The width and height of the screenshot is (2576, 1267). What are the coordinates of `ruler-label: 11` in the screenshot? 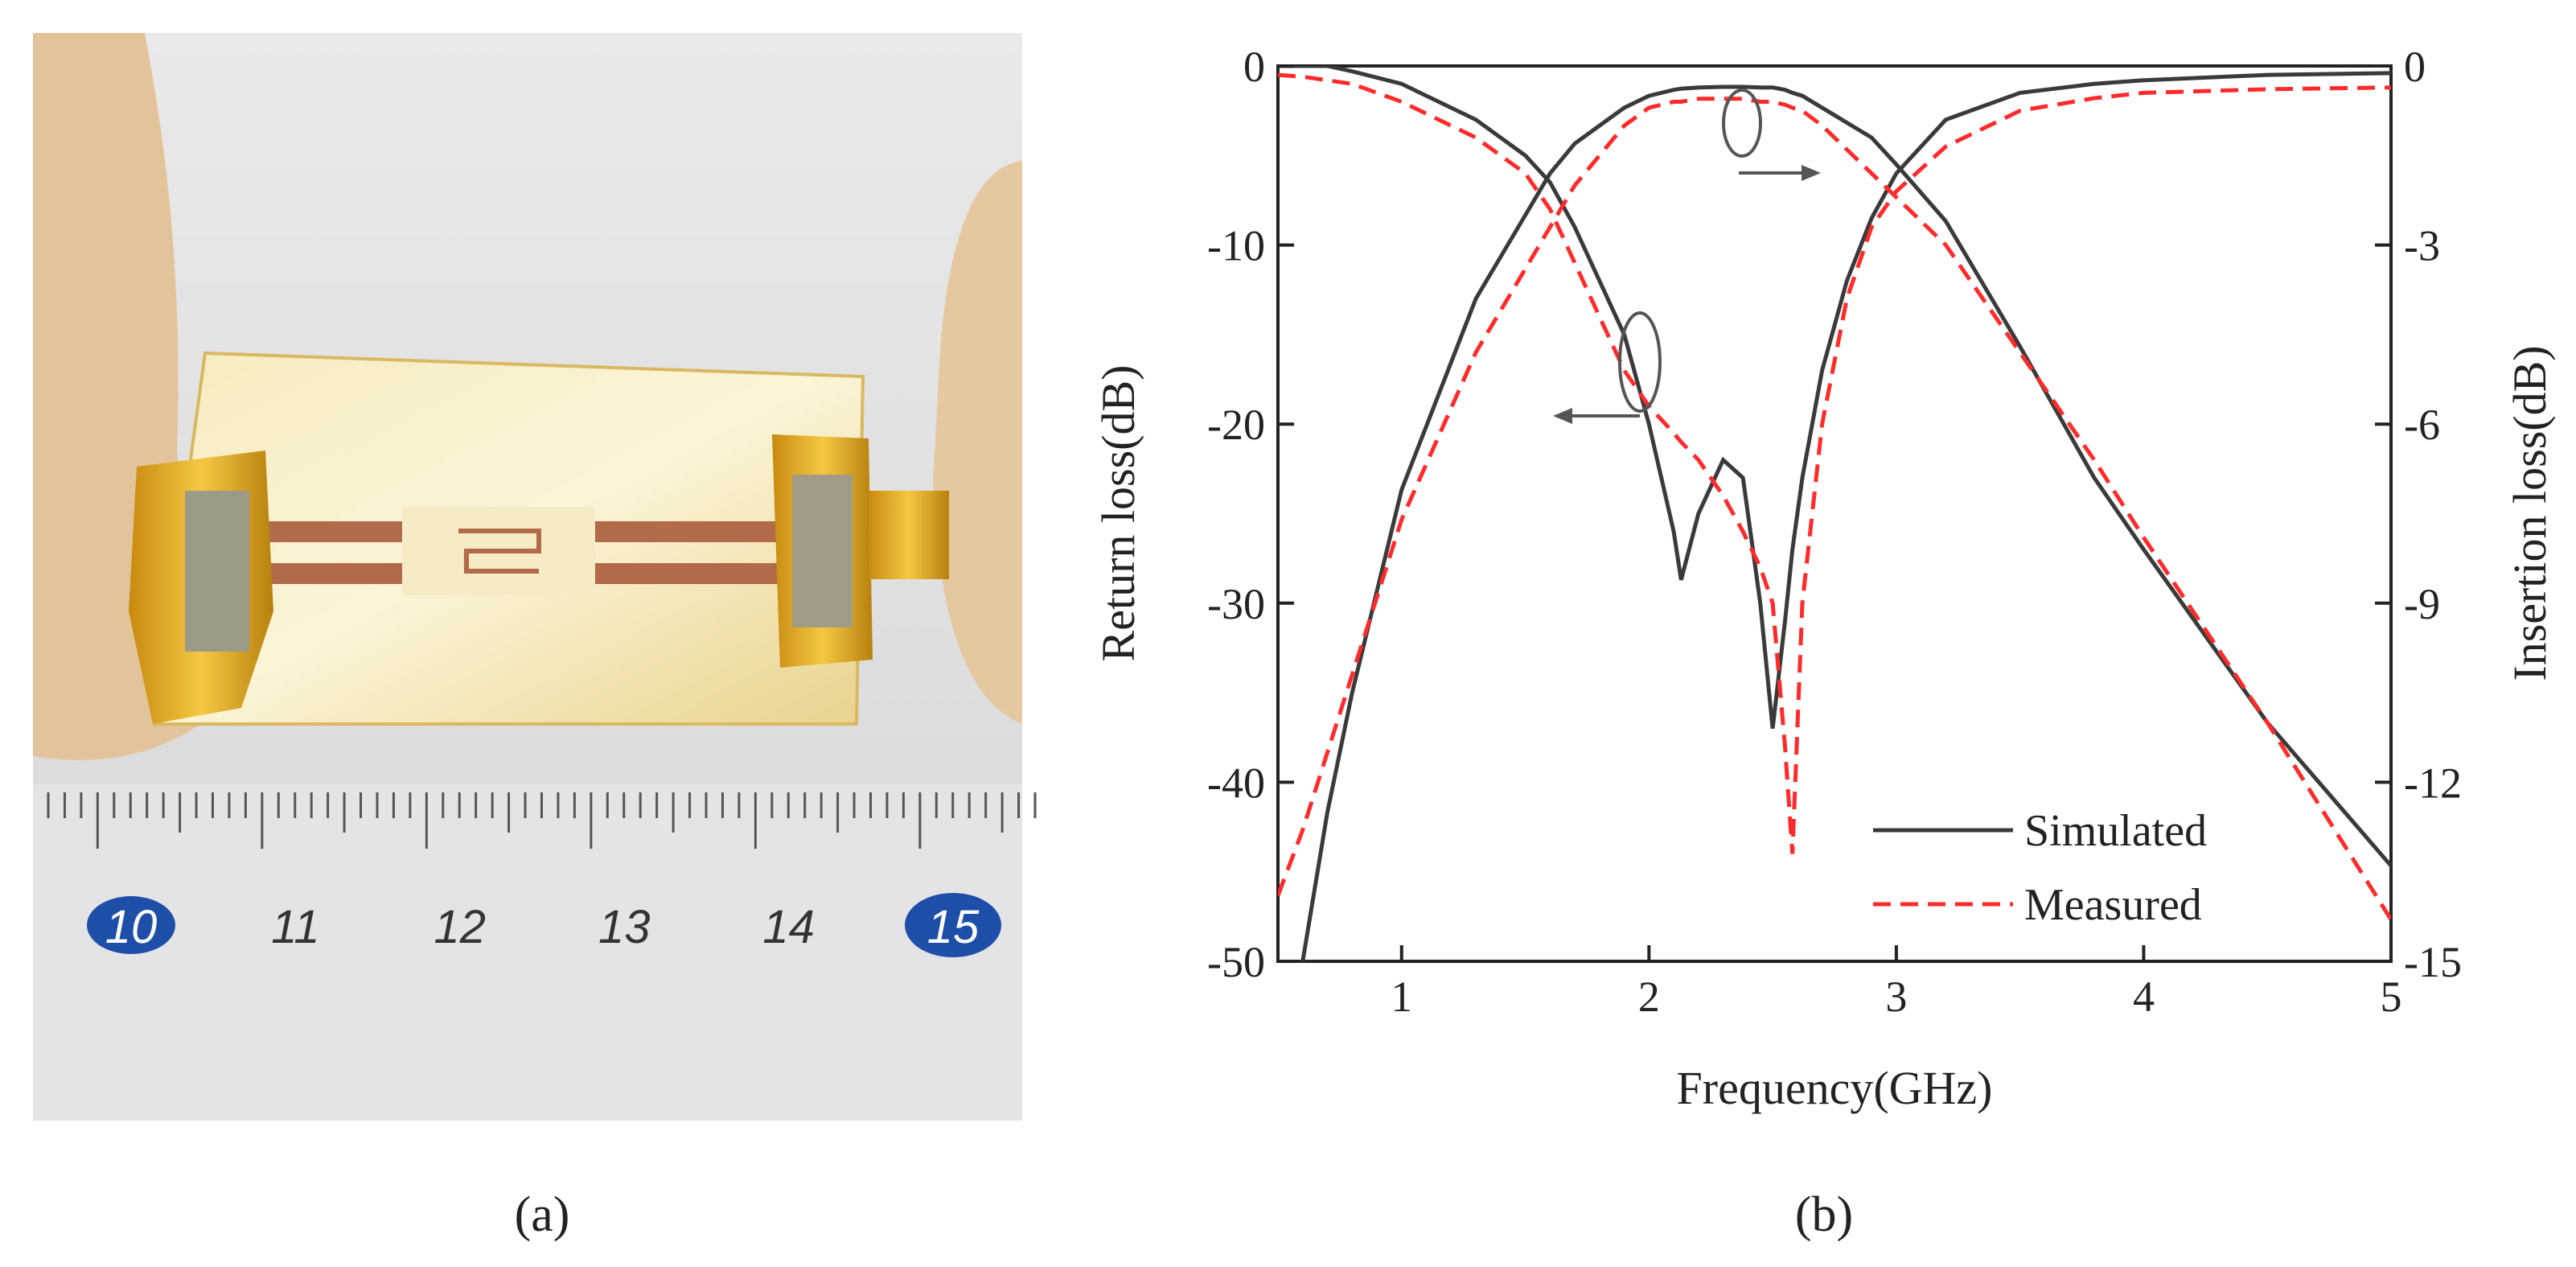 It's located at (295, 927).